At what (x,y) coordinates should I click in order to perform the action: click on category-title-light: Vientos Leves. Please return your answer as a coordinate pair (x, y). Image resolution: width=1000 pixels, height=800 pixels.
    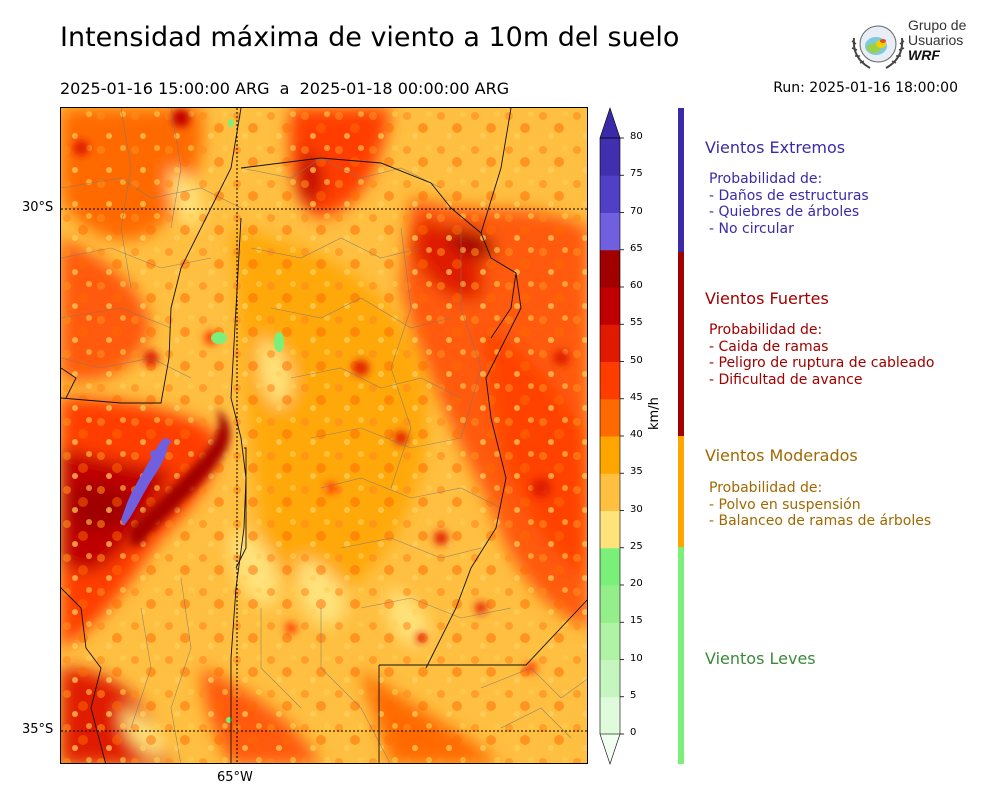
    Looking at the image, I should click on (760, 658).